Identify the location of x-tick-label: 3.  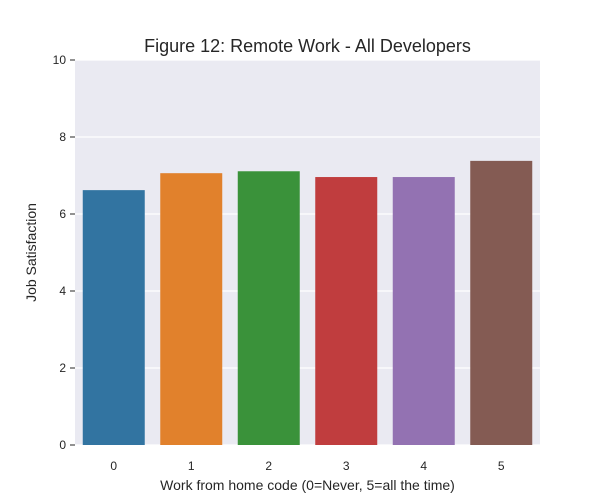
(346, 466).